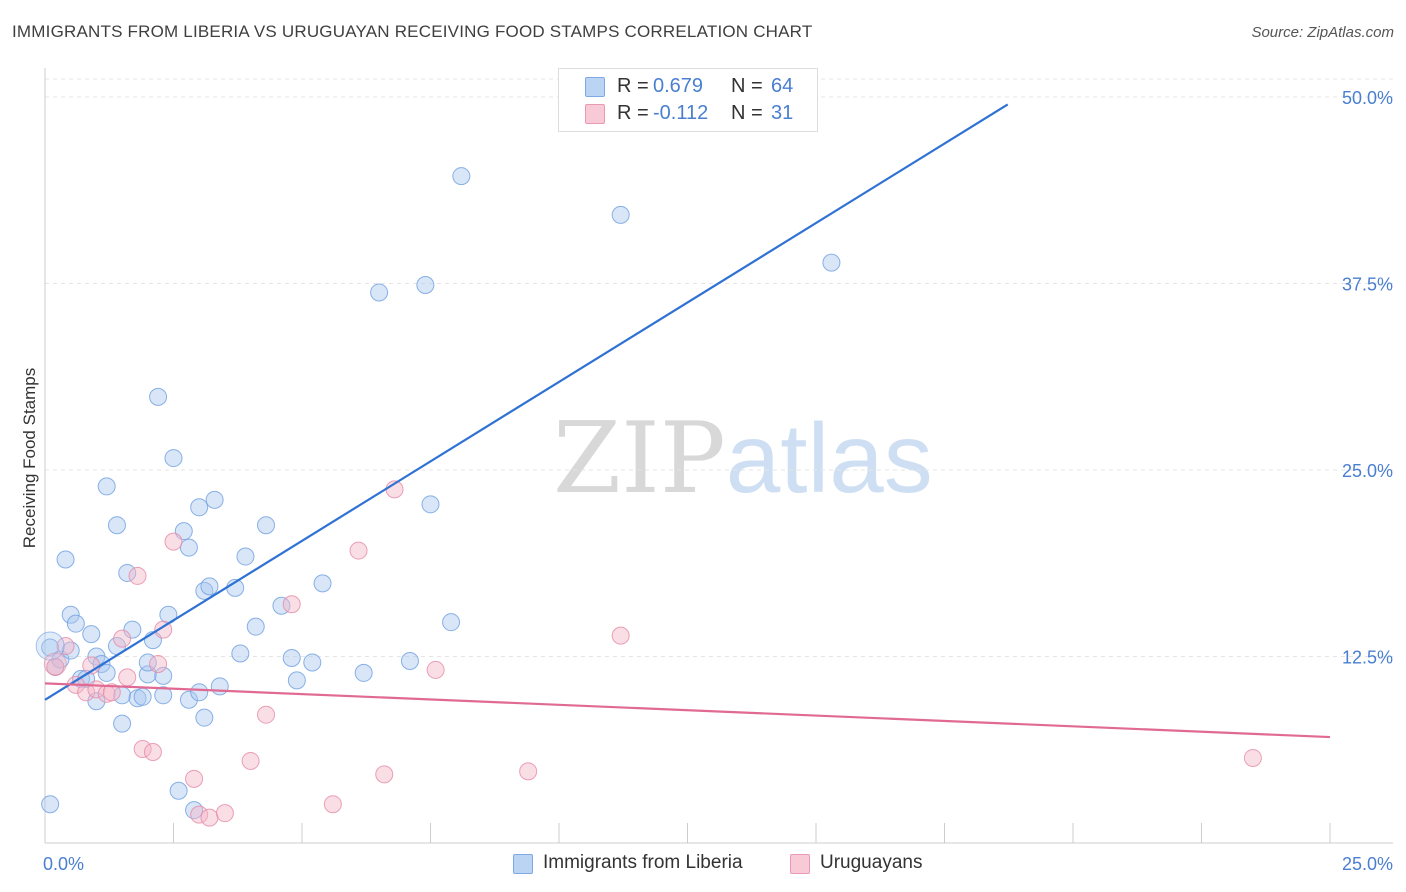  Describe the element at coordinates (1367, 98) in the screenshot. I see `y-tick-label: 50.0%` at that location.